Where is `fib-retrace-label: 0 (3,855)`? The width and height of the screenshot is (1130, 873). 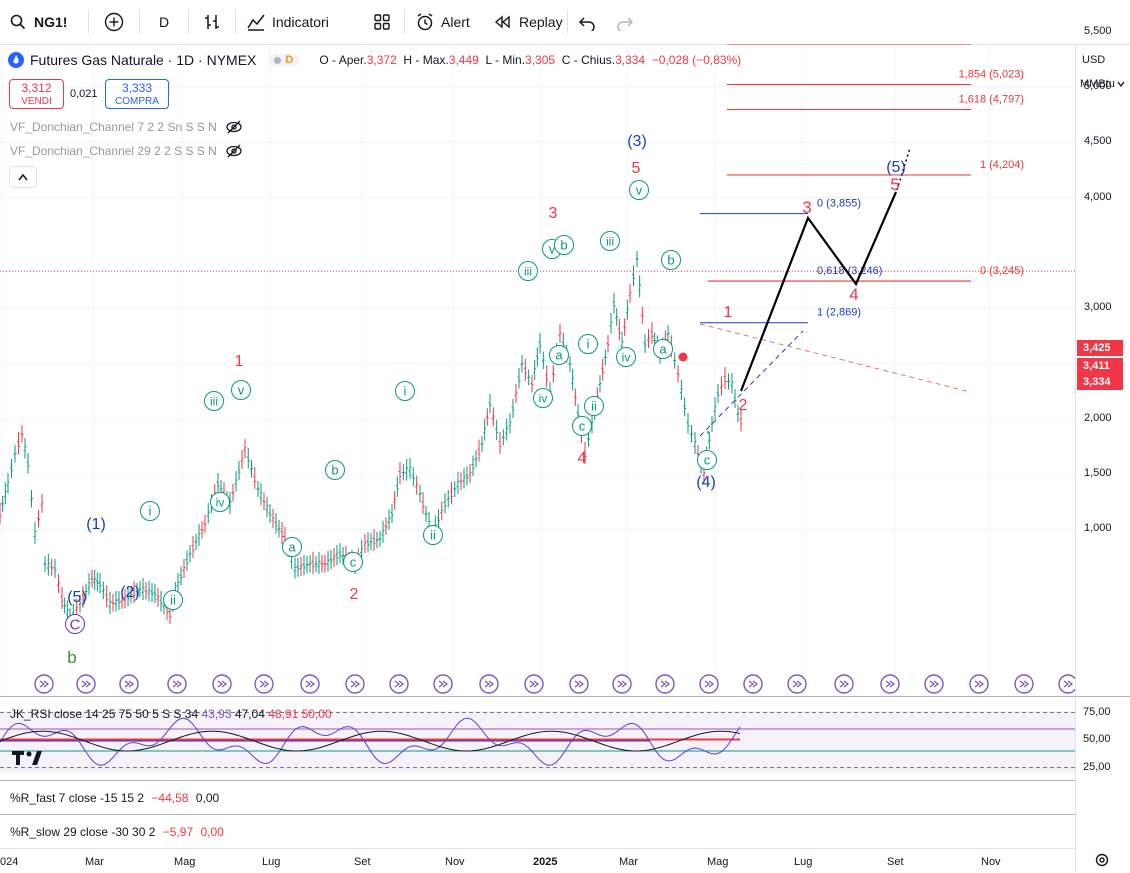
fib-retrace-label: 0 (3,855) is located at coordinates (839, 204).